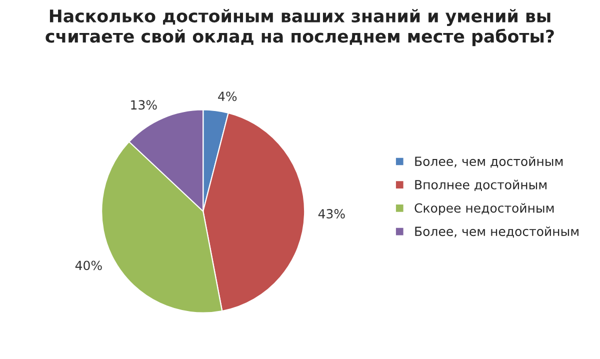  Describe the element at coordinates (484, 209) in the screenshot. I see `legend-label: Скорее недостойным` at that location.